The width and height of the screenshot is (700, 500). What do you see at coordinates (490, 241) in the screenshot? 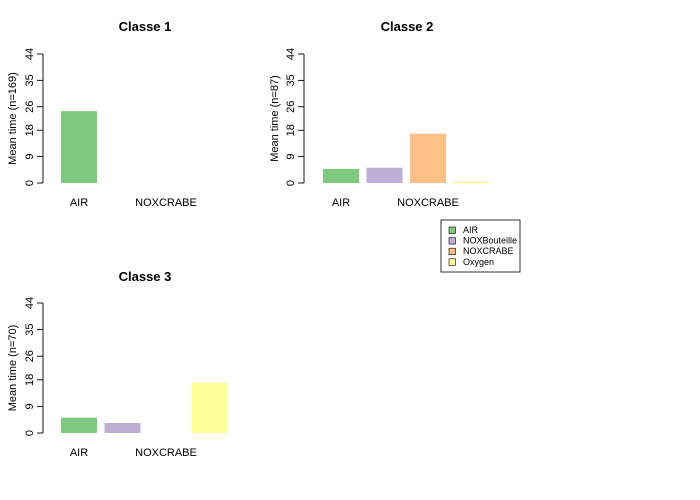
I see `legend-label: NOXBouteille` at bounding box center [490, 241].